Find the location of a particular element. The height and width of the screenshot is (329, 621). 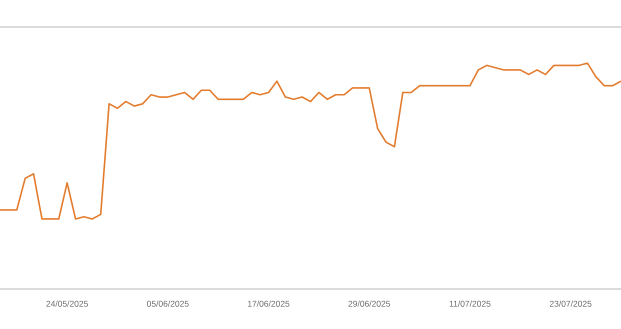

x-tick-label: 23/07/2025 is located at coordinates (571, 303).